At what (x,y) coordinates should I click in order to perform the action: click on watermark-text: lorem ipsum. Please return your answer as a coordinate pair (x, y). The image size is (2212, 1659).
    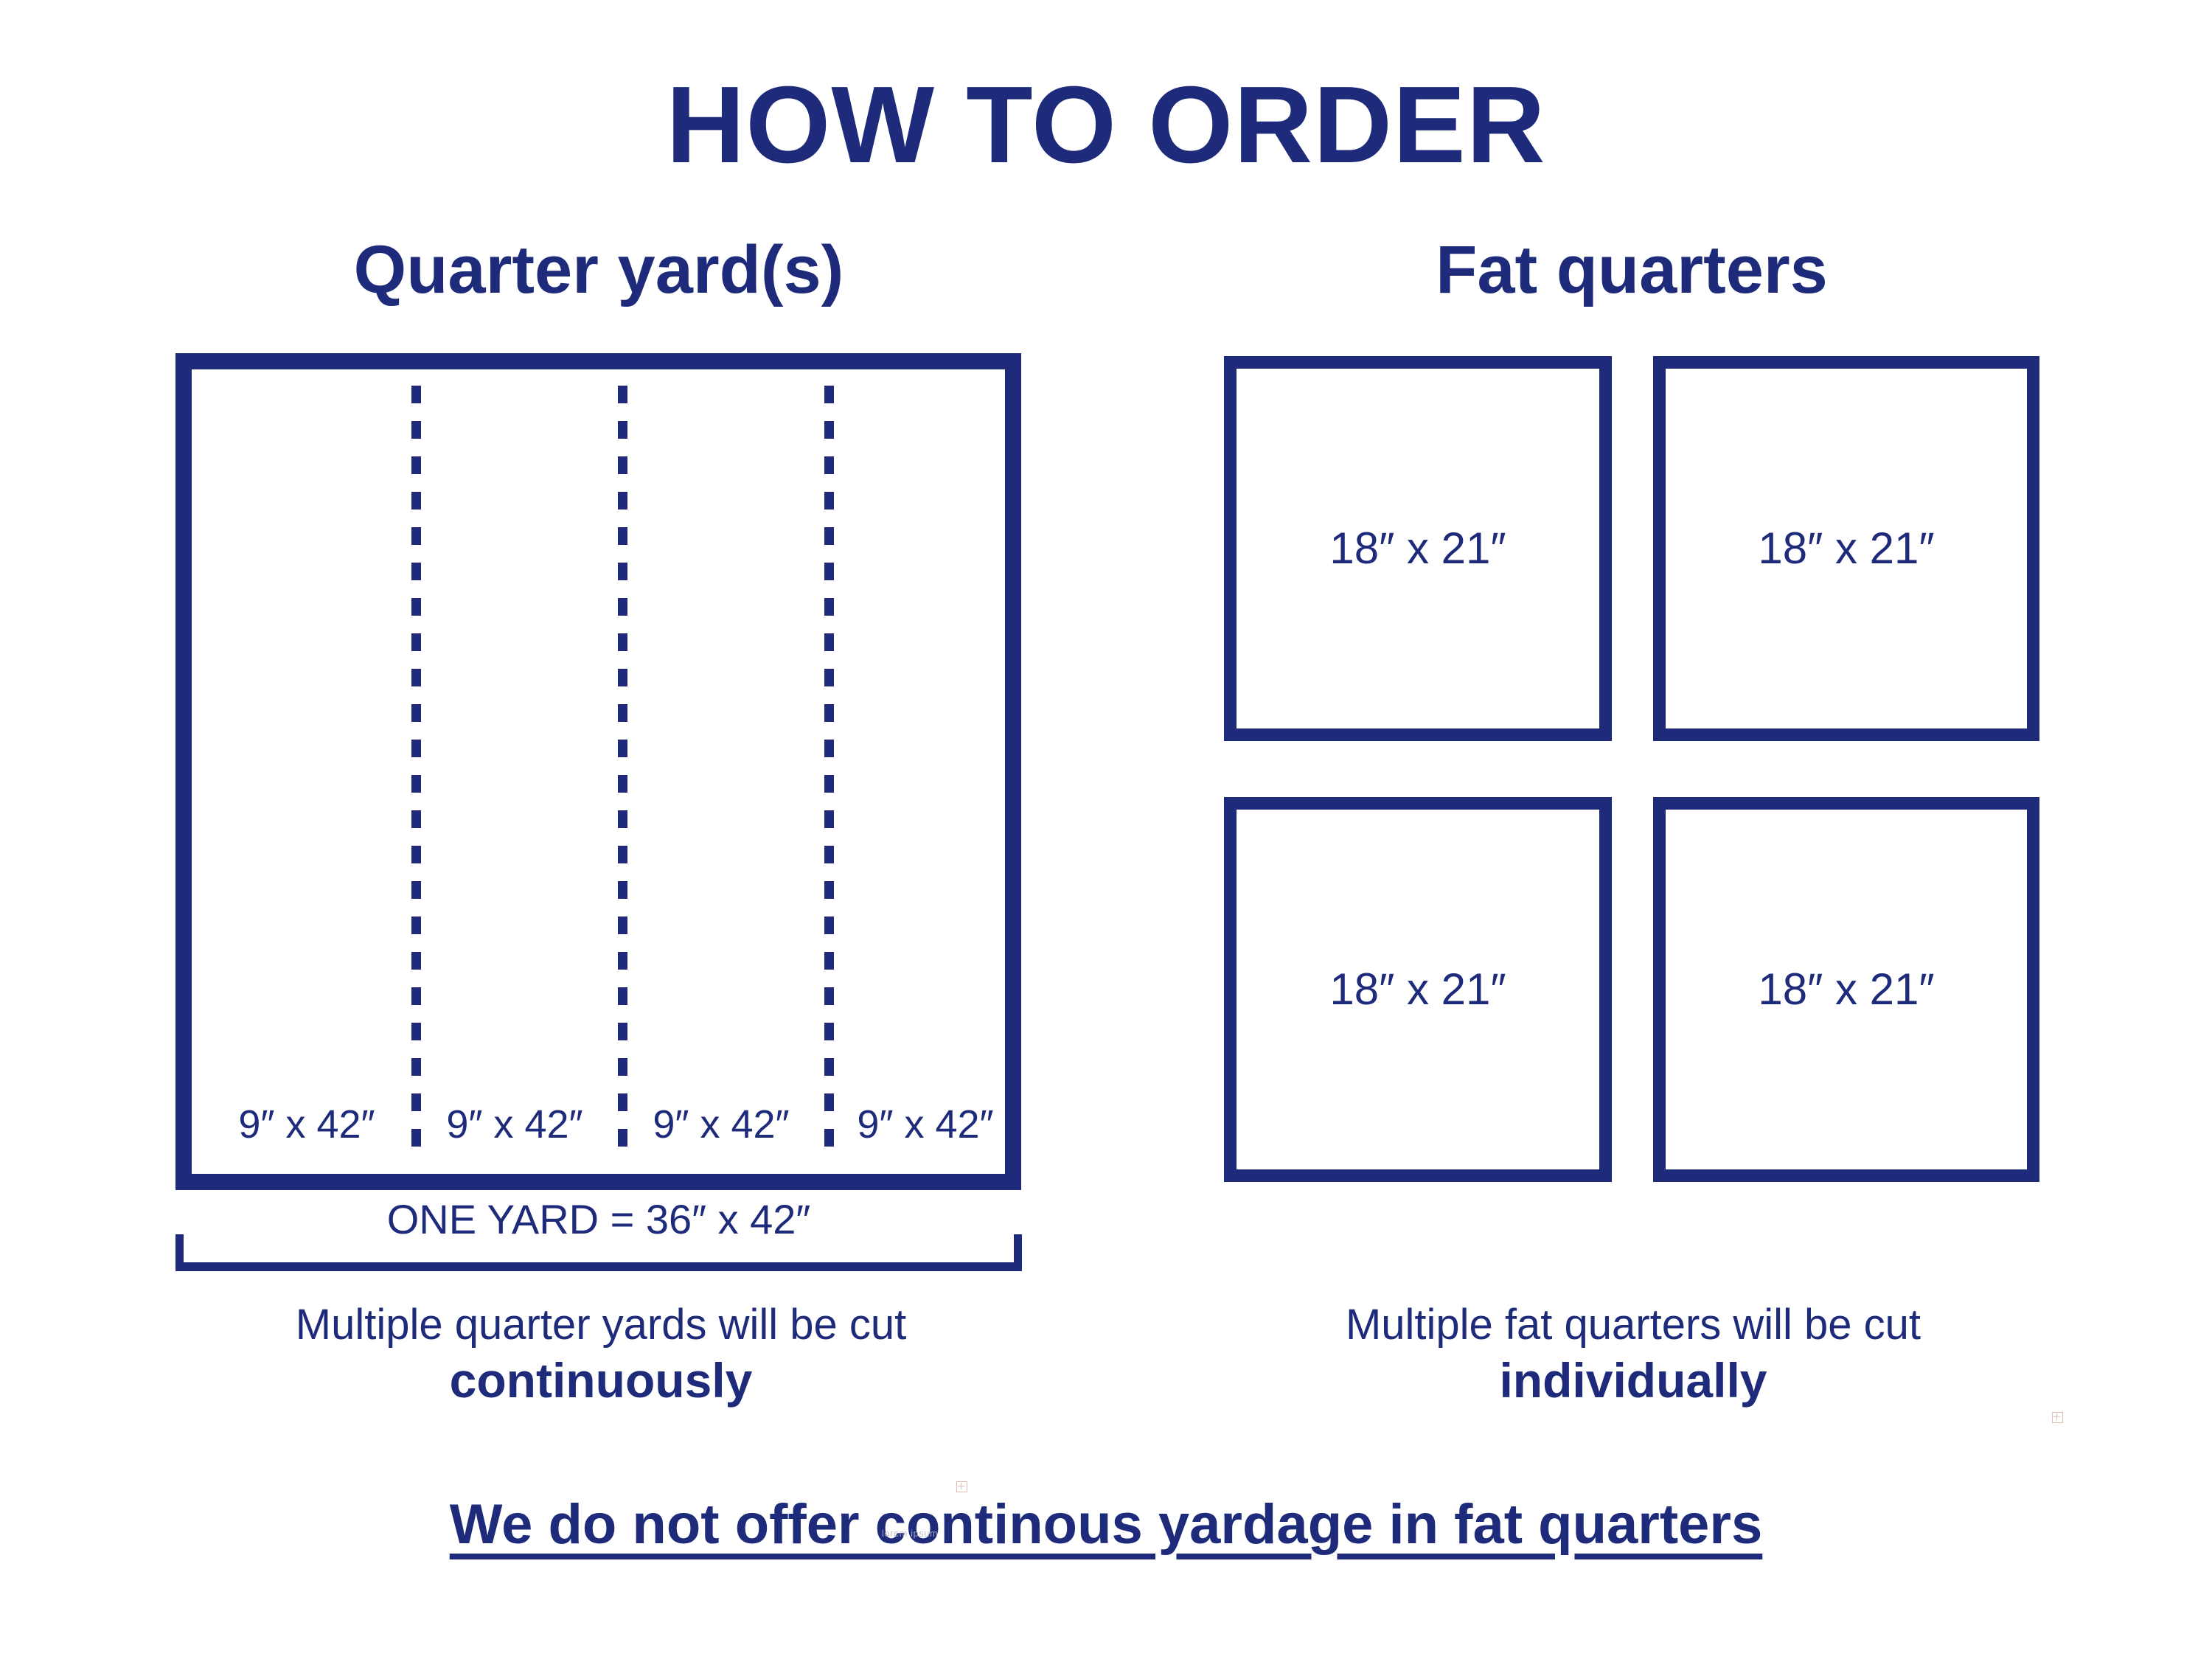
    Looking at the image, I should click on (910, 1533).